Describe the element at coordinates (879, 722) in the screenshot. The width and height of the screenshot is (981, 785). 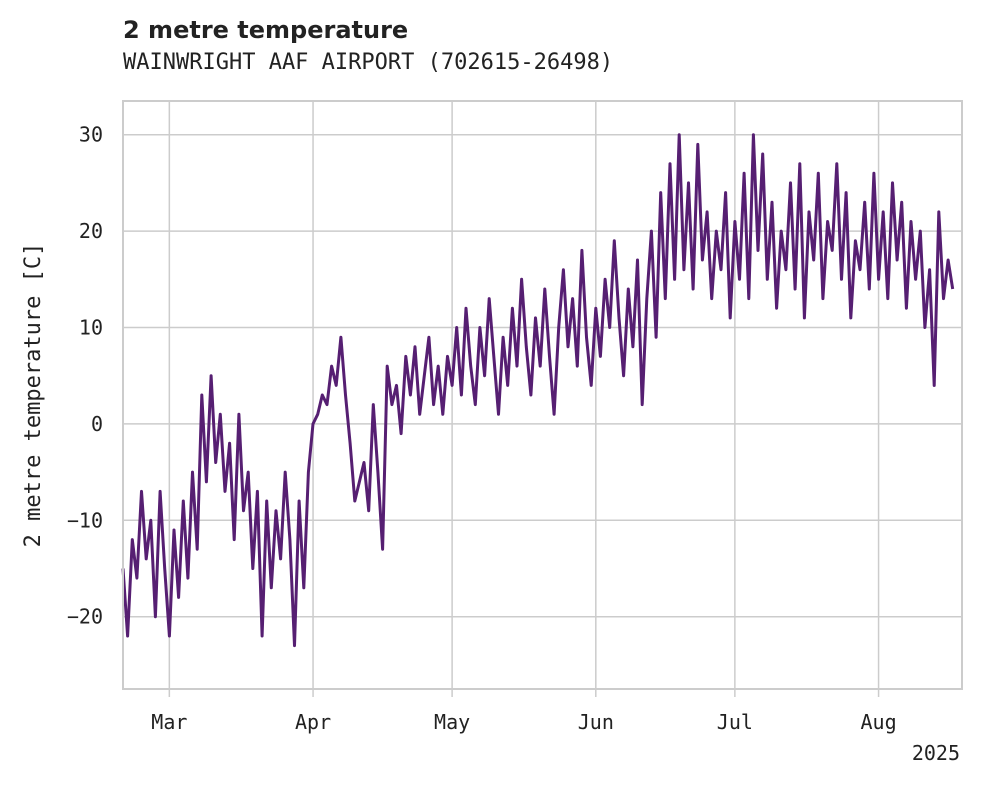
I see `x-tick-label: Aug` at that location.